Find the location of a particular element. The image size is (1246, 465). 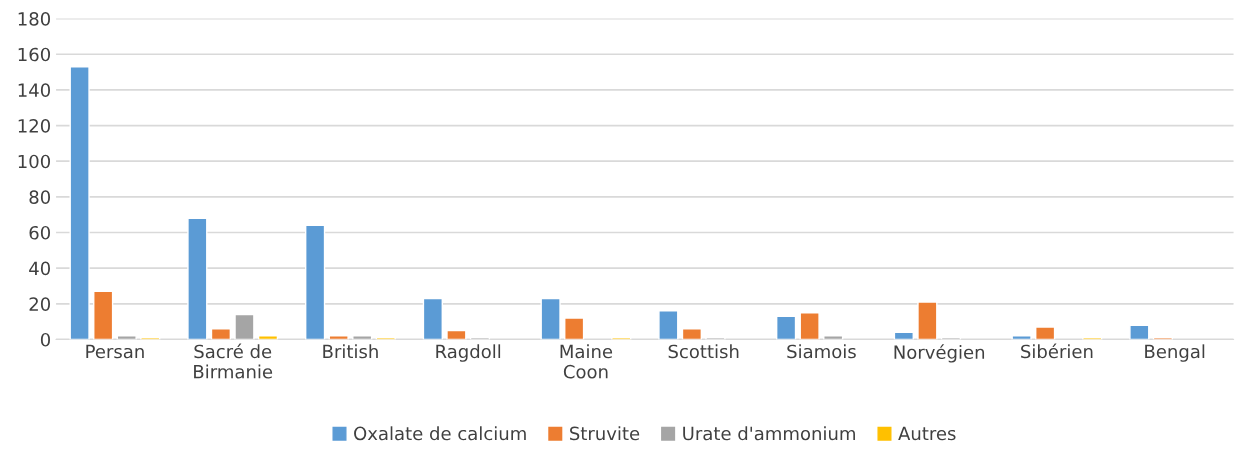

y-tick-label: 40 is located at coordinates (40, 268).